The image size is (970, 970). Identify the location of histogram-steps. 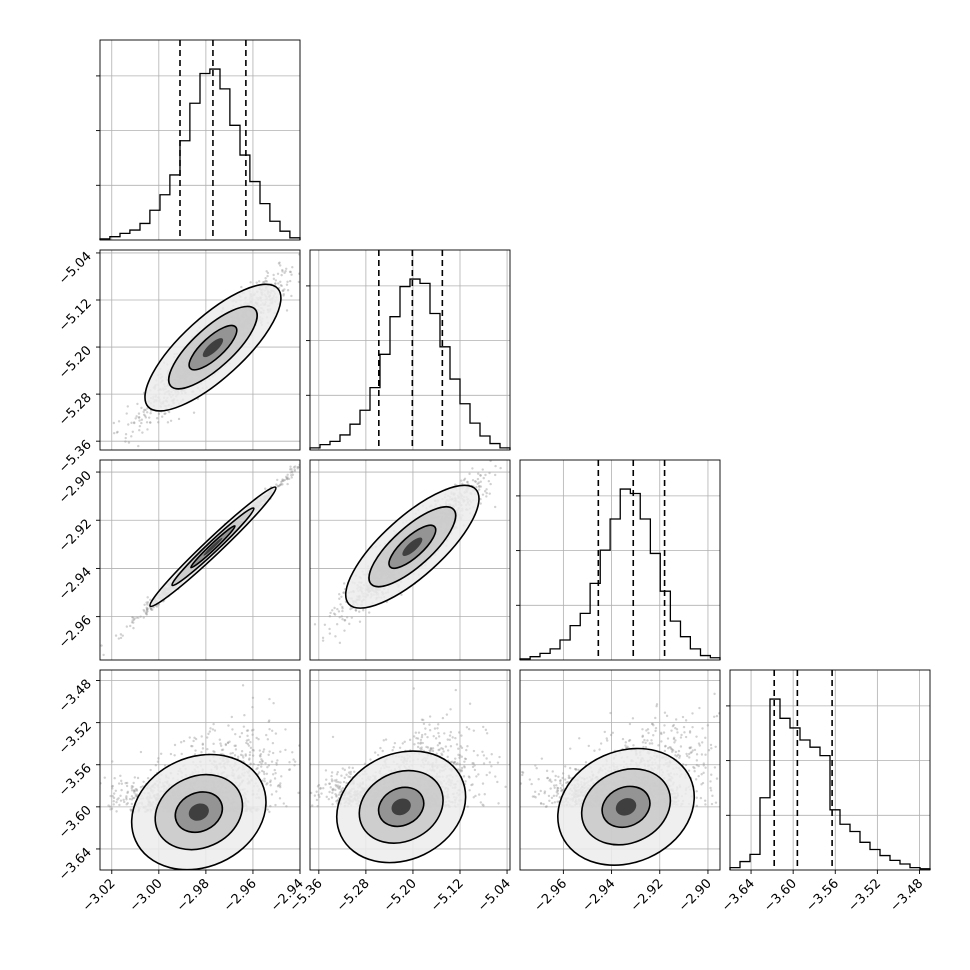
(830, 784).